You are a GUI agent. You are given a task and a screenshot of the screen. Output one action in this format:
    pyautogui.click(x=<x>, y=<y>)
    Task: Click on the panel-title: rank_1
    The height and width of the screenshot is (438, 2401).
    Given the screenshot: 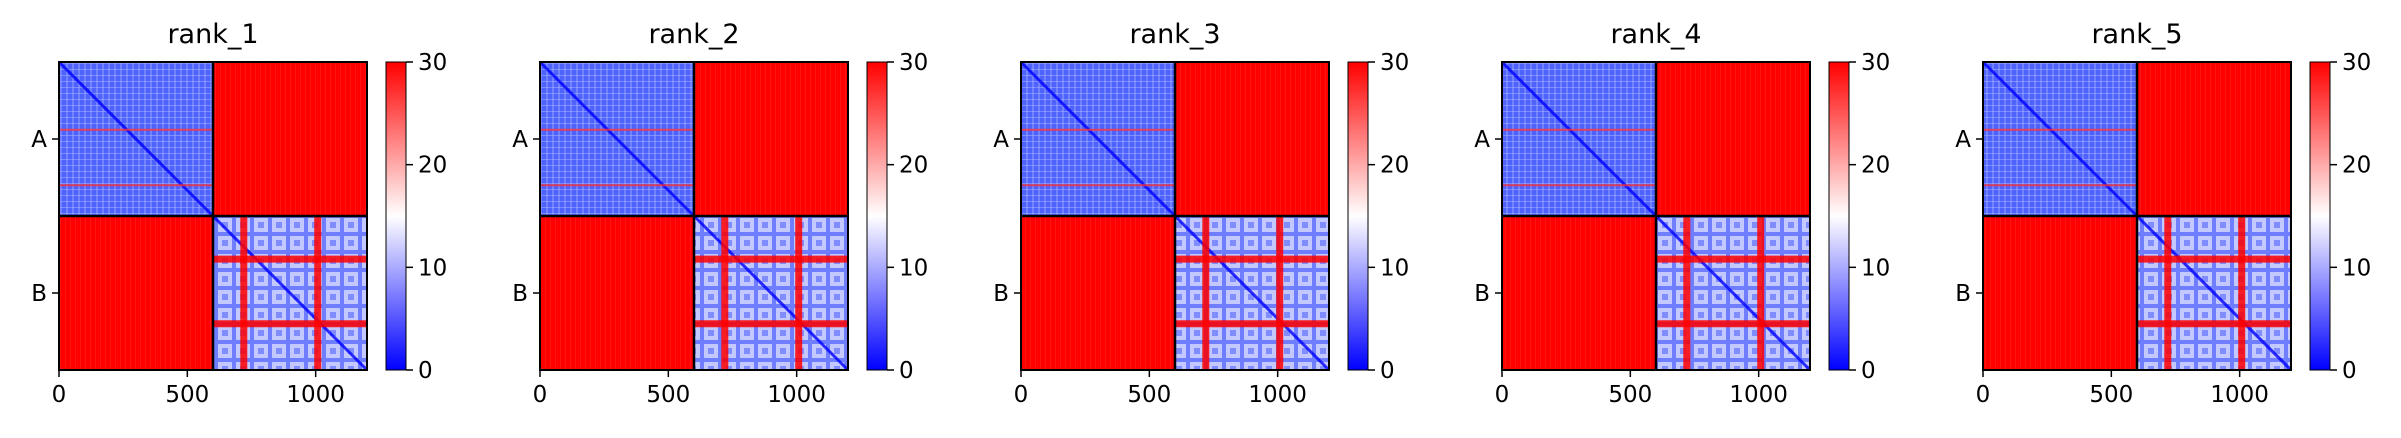 What is the action you would take?
    pyautogui.click(x=212, y=34)
    